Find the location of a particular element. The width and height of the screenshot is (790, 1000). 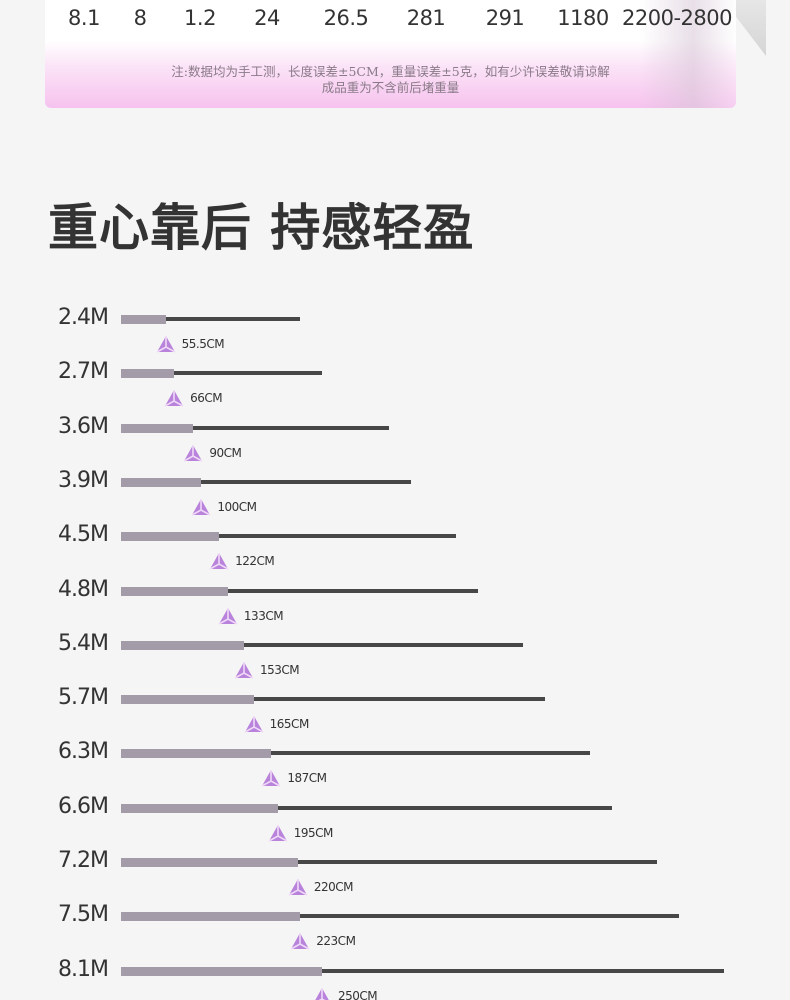

corner-tab-decoration is located at coordinates (751, 28).